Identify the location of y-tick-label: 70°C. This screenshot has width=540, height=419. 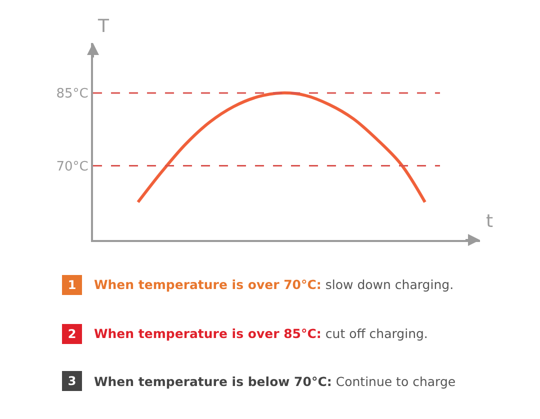
(72, 166).